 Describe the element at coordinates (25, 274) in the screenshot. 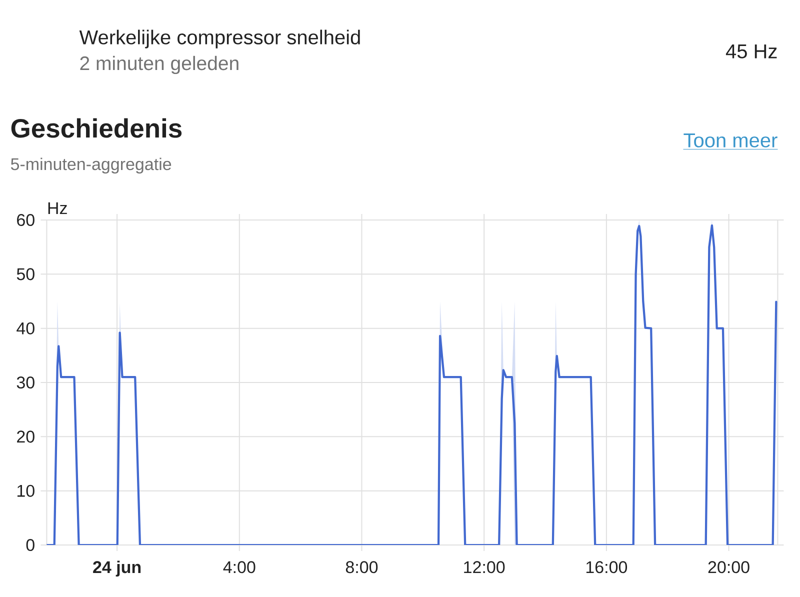

I see `y-tick-label: 50` at that location.